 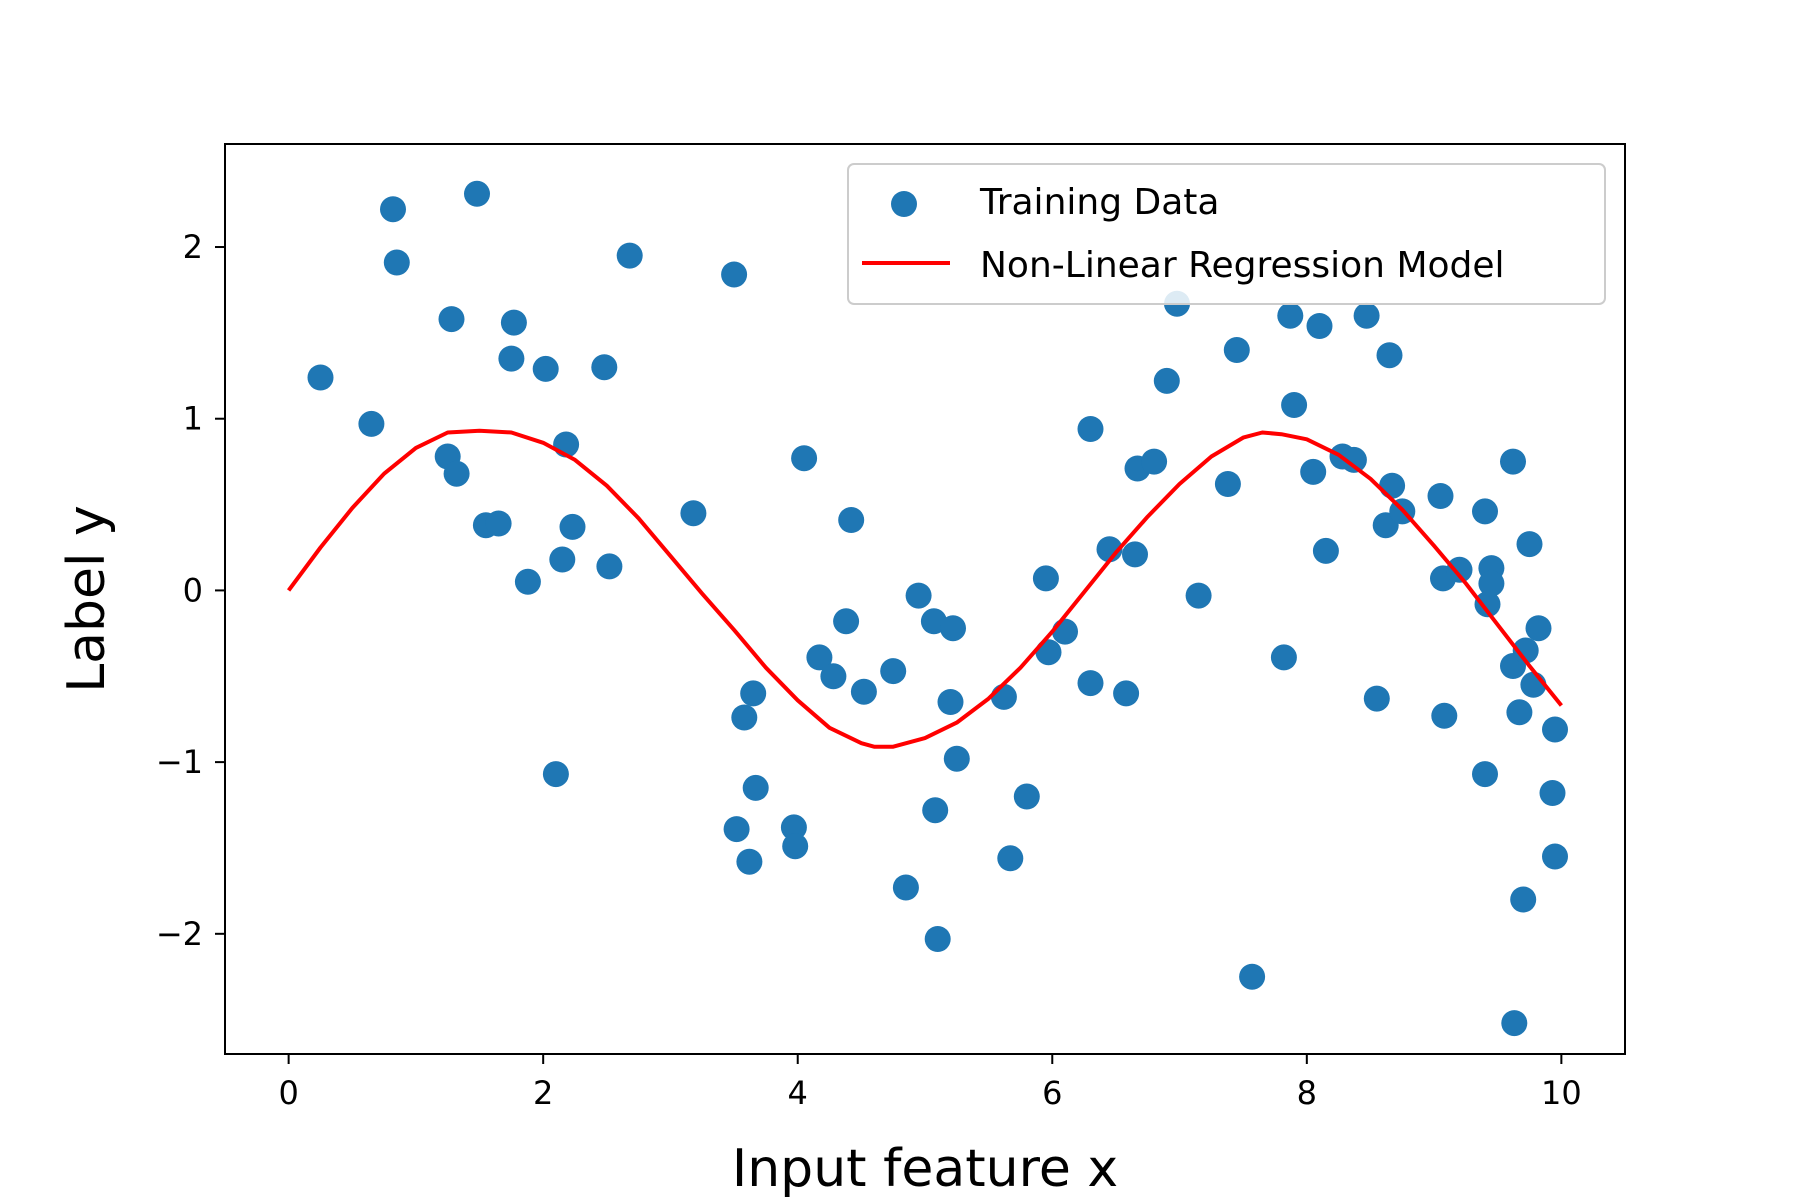 What do you see at coordinates (1052, 1093) in the screenshot?
I see `x-tick-label: 6` at bounding box center [1052, 1093].